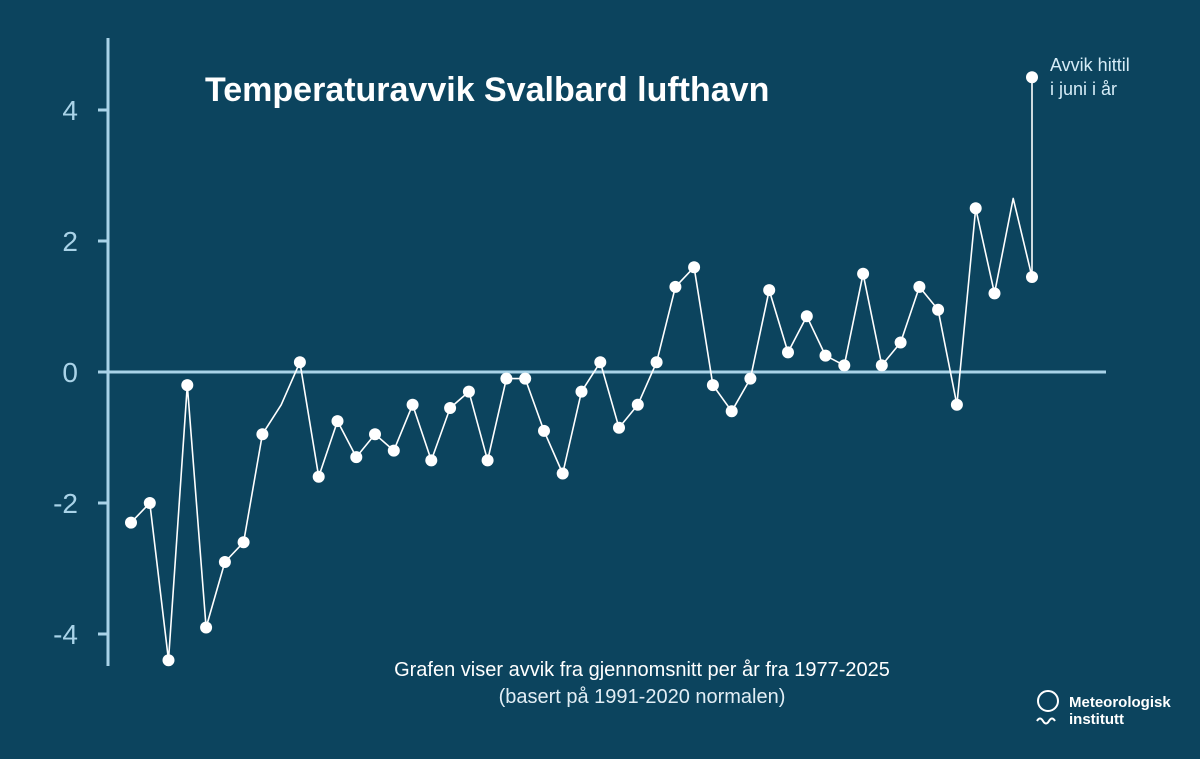 The width and height of the screenshot is (1200, 759). What do you see at coordinates (65, 634) in the screenshot?
I see `y-tick-label: -4` at bounding box center [65, 634].